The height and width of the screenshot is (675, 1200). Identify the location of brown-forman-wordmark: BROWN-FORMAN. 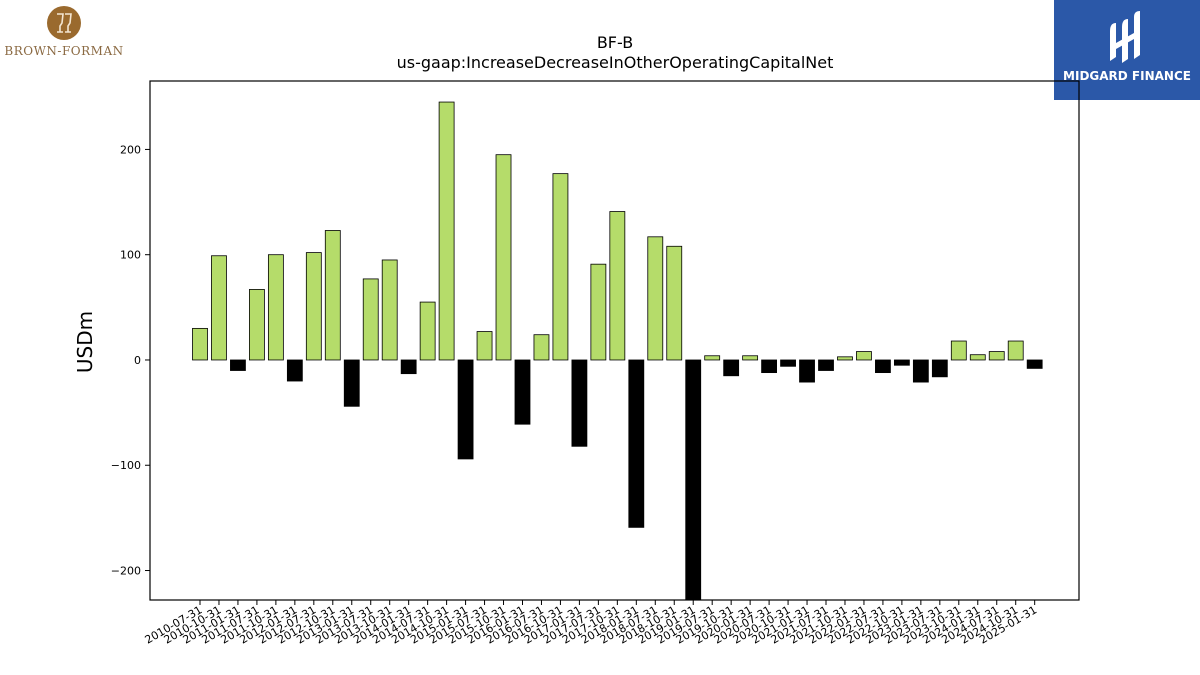
(64, 51).